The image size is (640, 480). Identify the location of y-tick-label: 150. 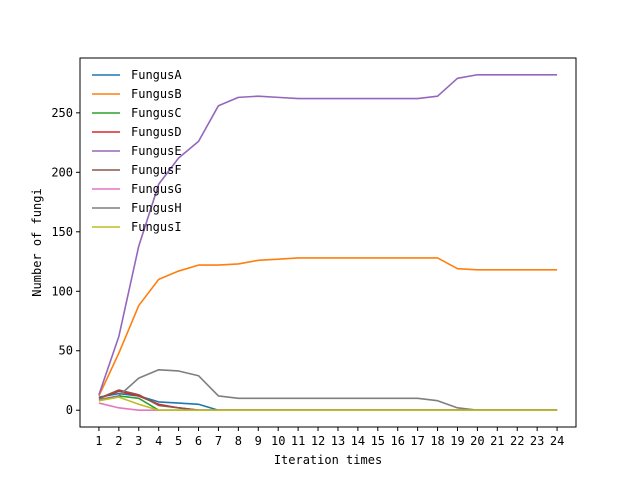
(62, 232).